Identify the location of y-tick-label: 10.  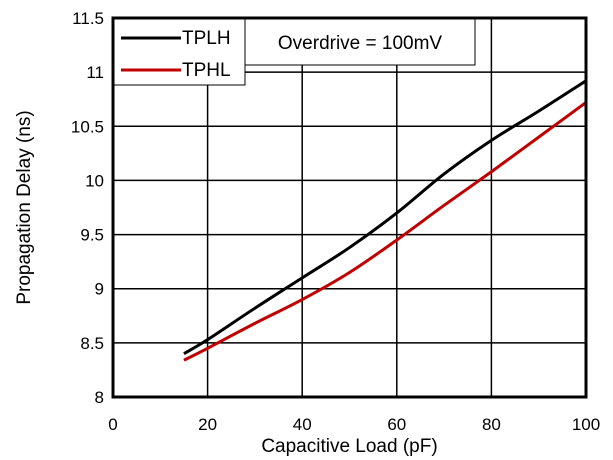
(94, 180).